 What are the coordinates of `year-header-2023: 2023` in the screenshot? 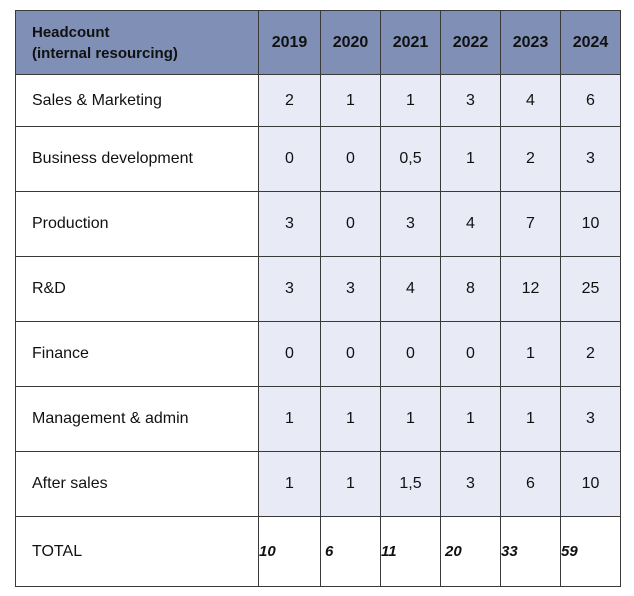 It's located at (530, 42).